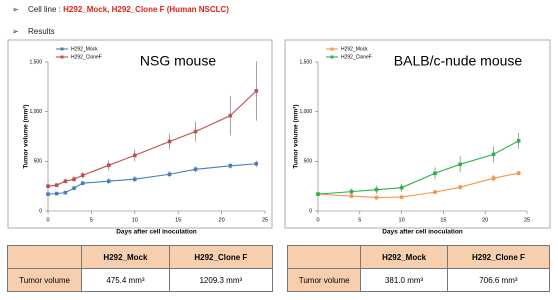  What do you see at coordinates (146, 9) in the screenshot?
I see `cell-line-value: H292_Mock, H292_Clone F (Human NSCLC)` at bounding box center [146, 9].